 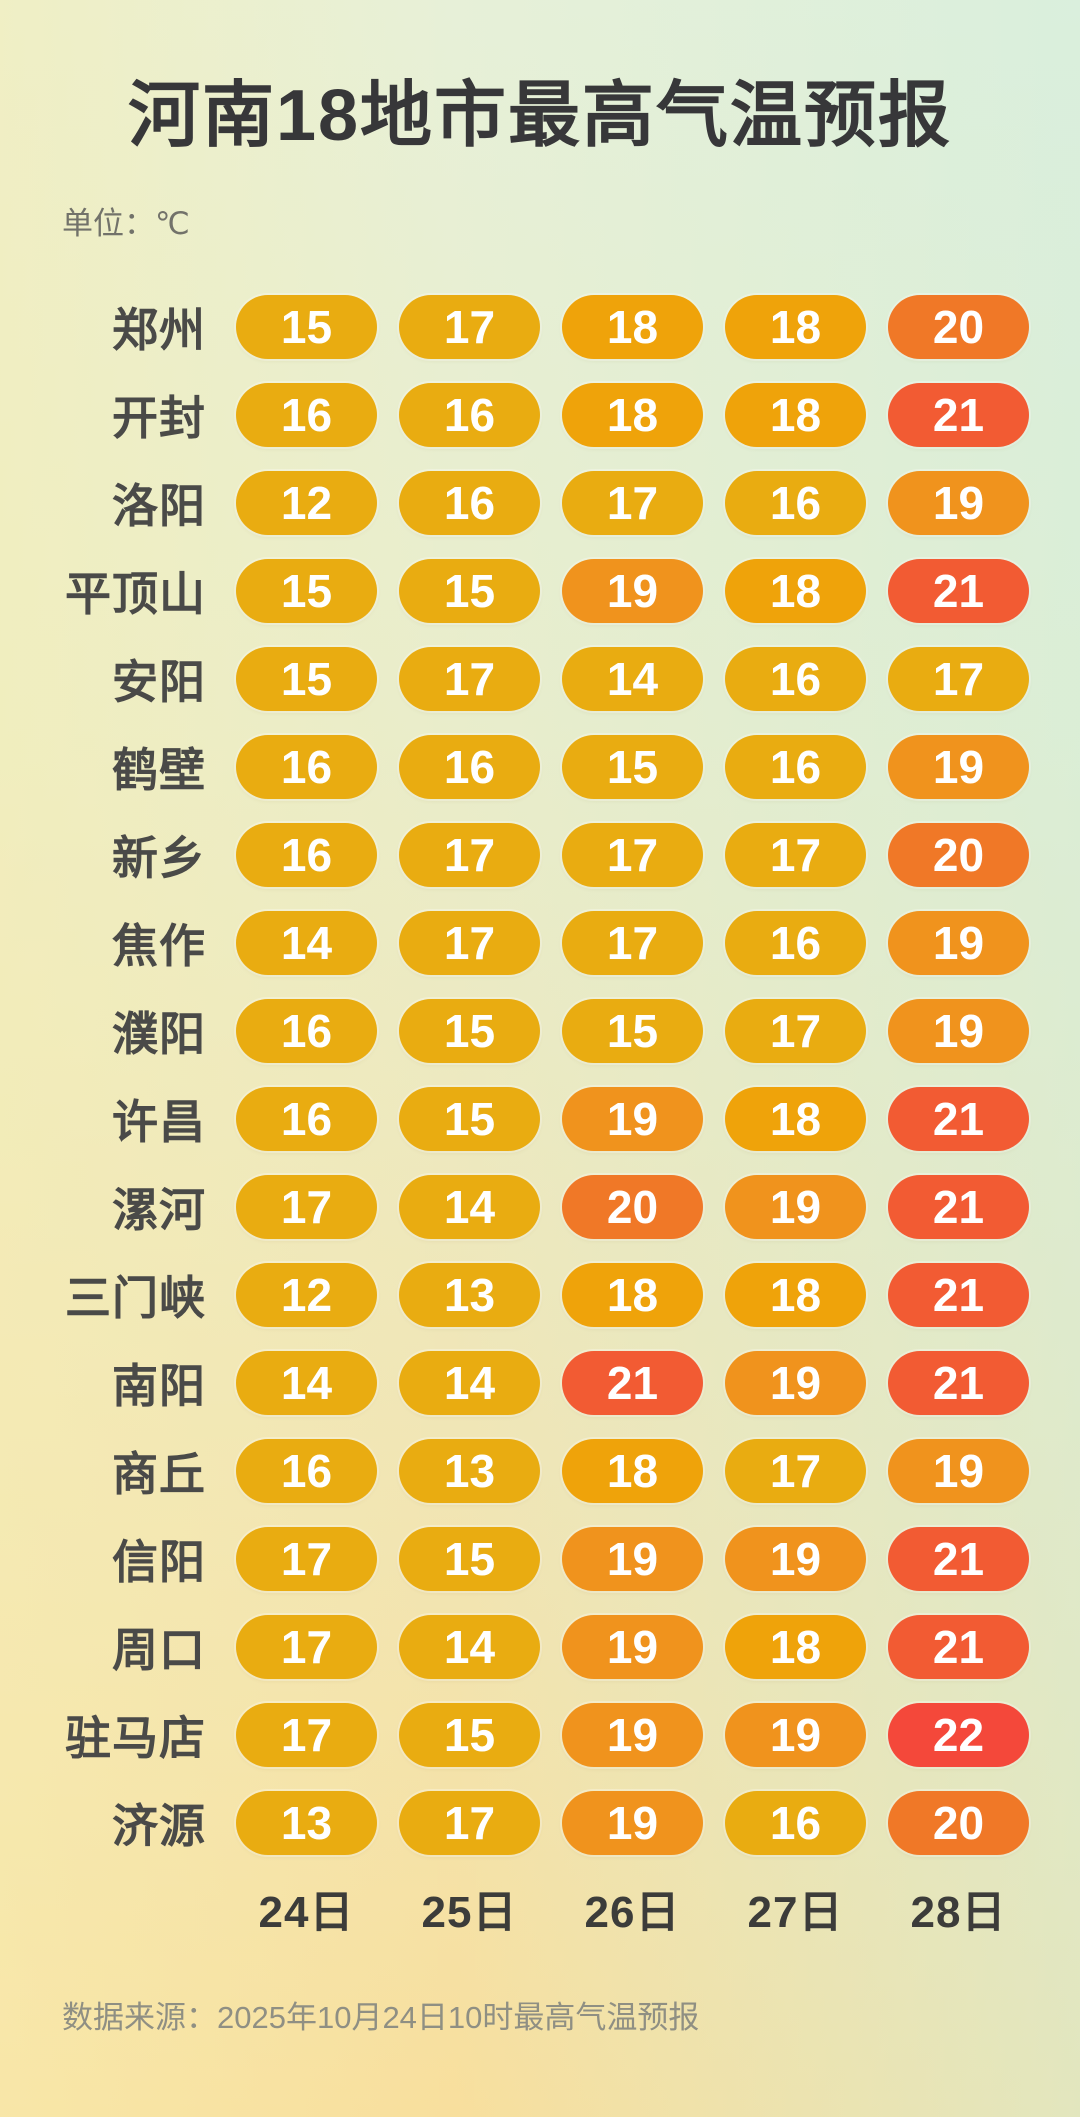 What do you see at coordinates (958, 1912) in the screenshot?
I see `date-label: 28日` at bounding box center [958, 1912].